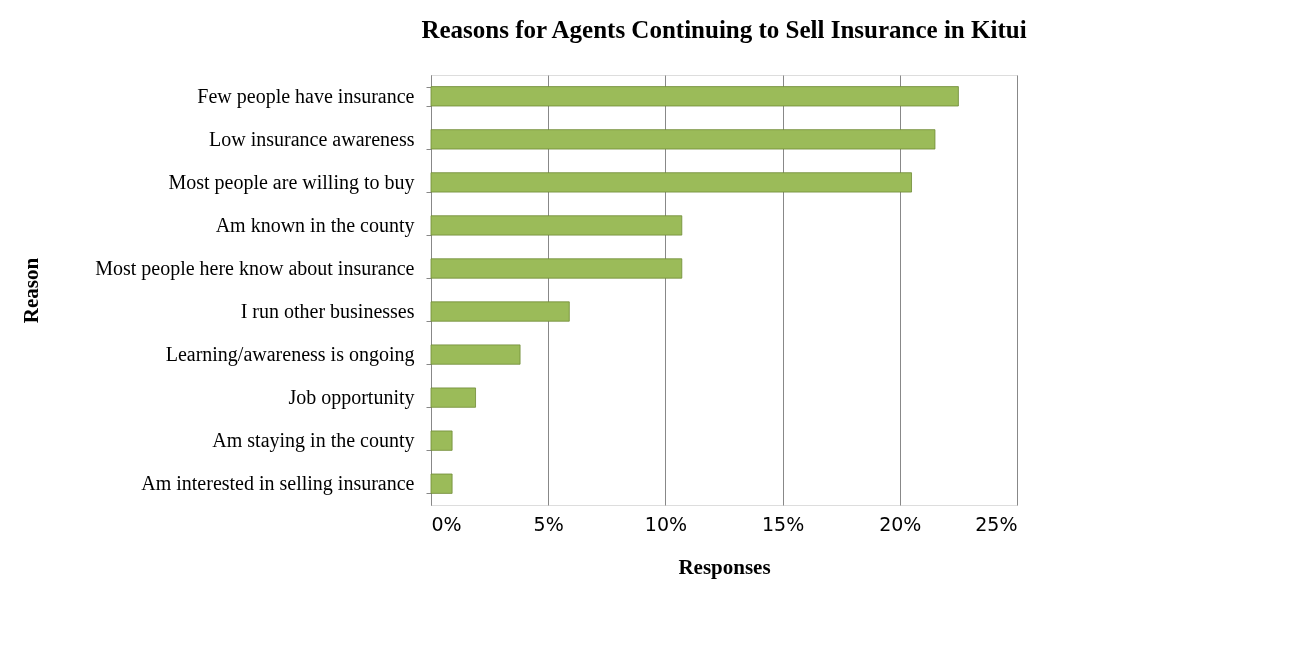  Describe the element at coordinates (446, 523) in the screenshot. I see `x-tick-label: 0%` at that location.